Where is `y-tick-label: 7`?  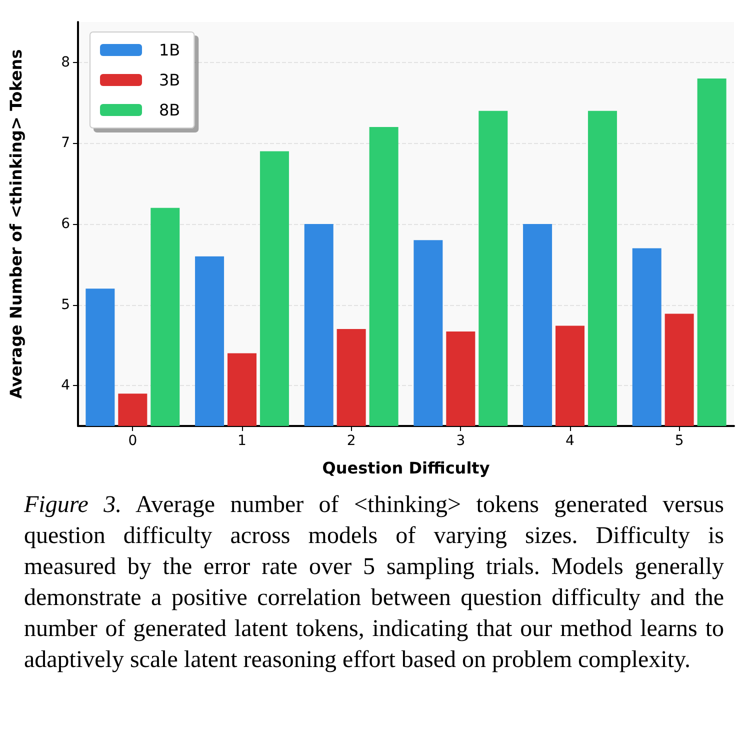
y-tick-label: 7 is located at coordinates (65, 143).